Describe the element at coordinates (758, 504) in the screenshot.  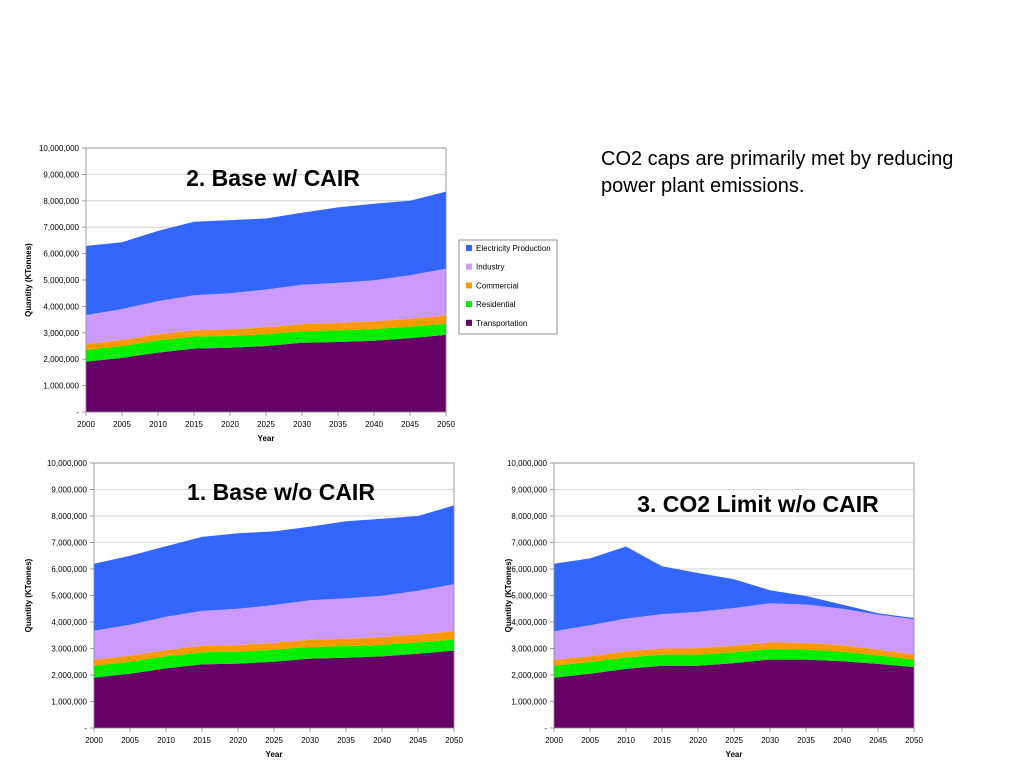
I see `chart-title: 3. CO2 Limit w/o CAIR` at that location.